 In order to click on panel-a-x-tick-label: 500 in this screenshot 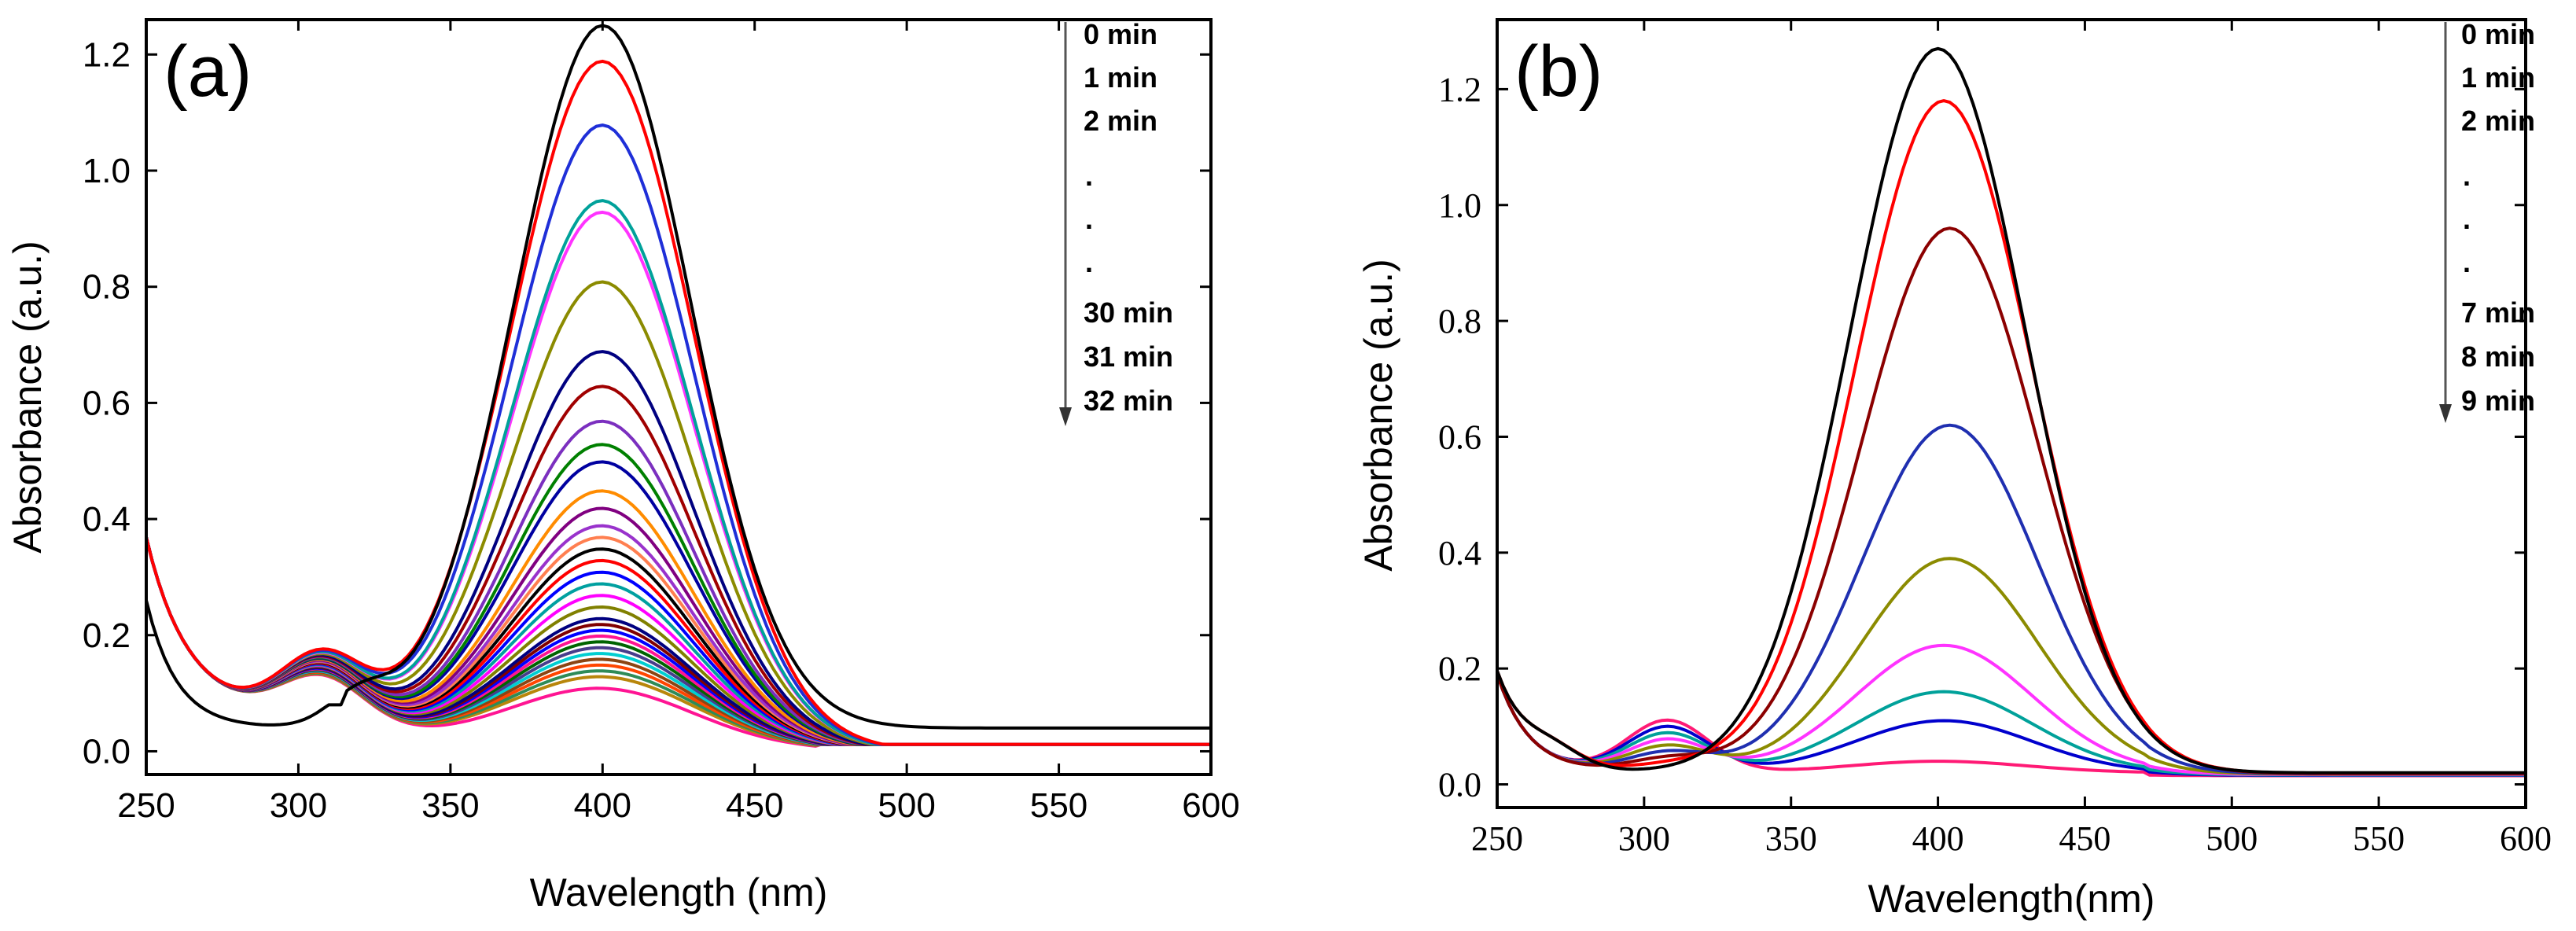, I will do `click(906, 805)`.